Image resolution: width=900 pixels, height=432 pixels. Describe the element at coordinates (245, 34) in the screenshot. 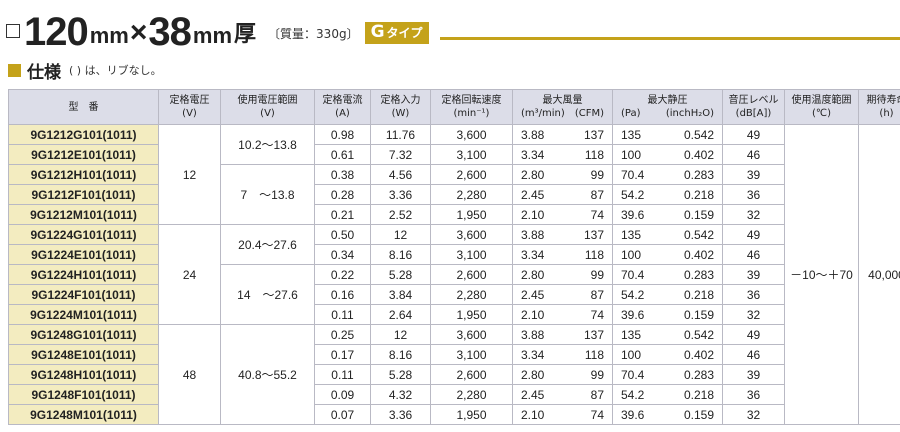

I see `thickness-label: 厚` at that location.